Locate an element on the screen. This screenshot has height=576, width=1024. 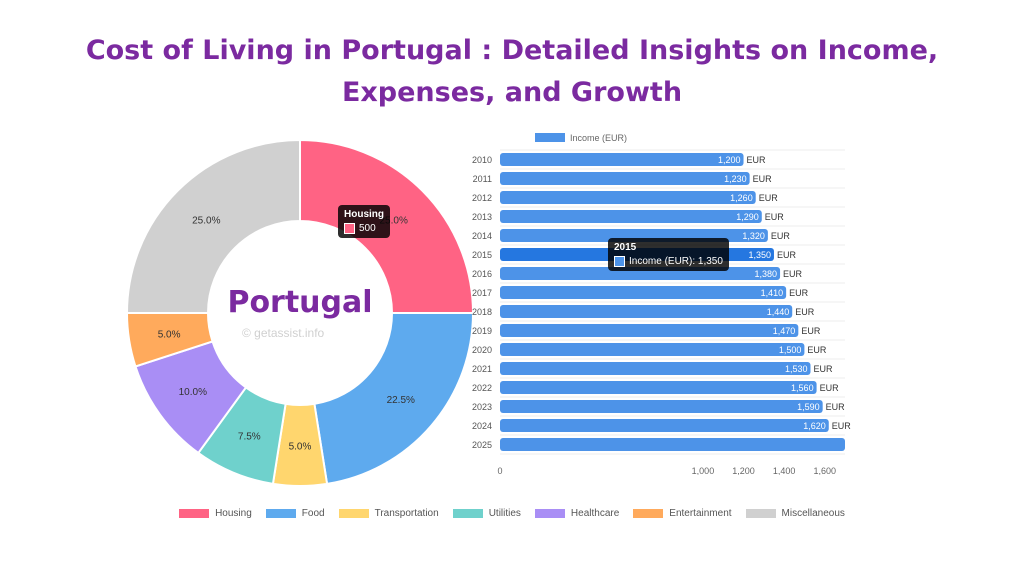
legend-label: Housing is located at coordinates (233, 513).